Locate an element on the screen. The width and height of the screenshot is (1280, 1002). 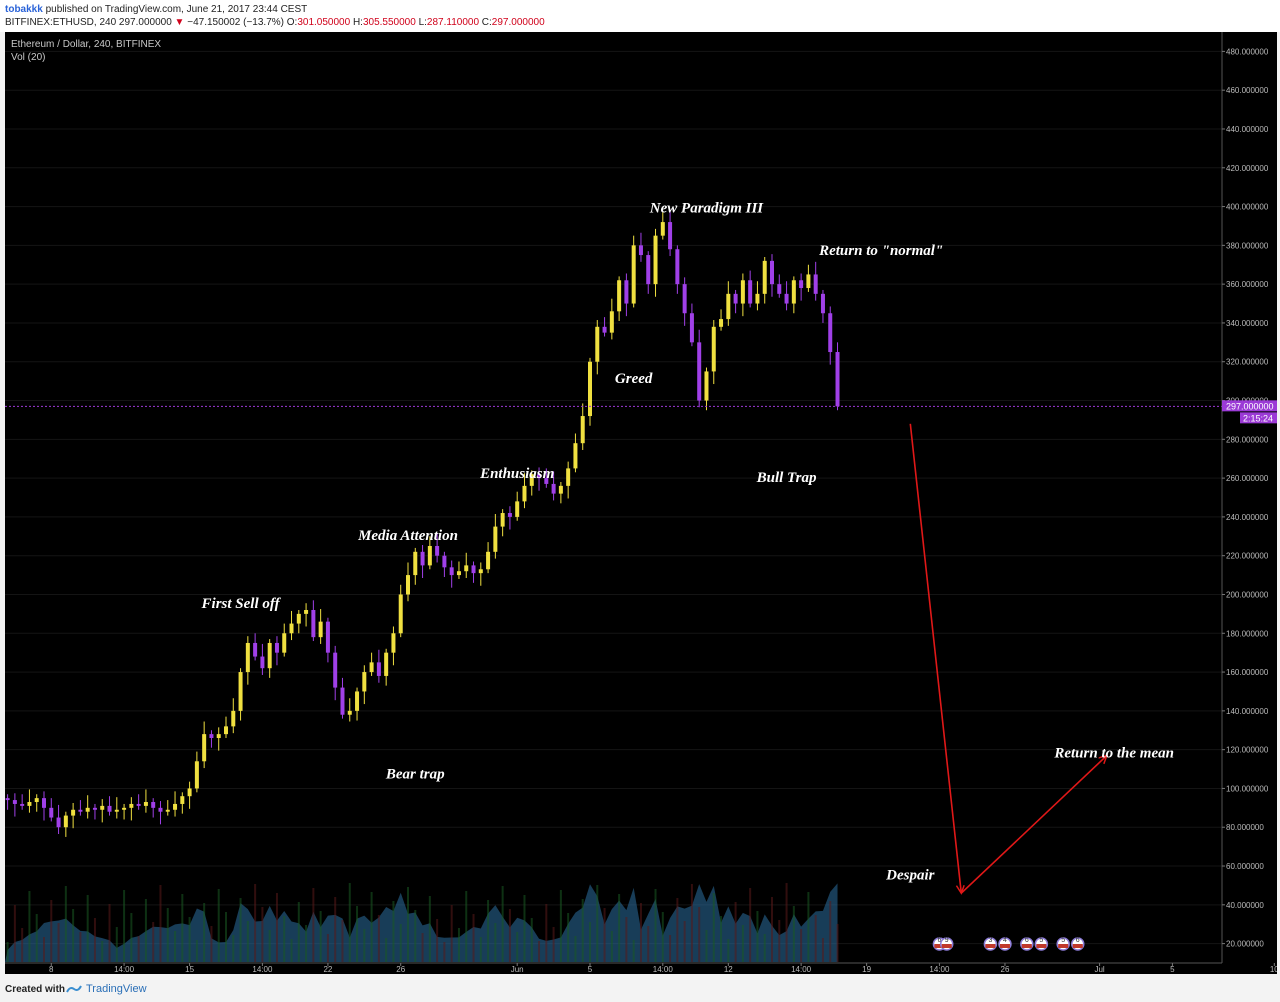
price-tick-label: 440.000000 is located at coordinates (1247, 129).